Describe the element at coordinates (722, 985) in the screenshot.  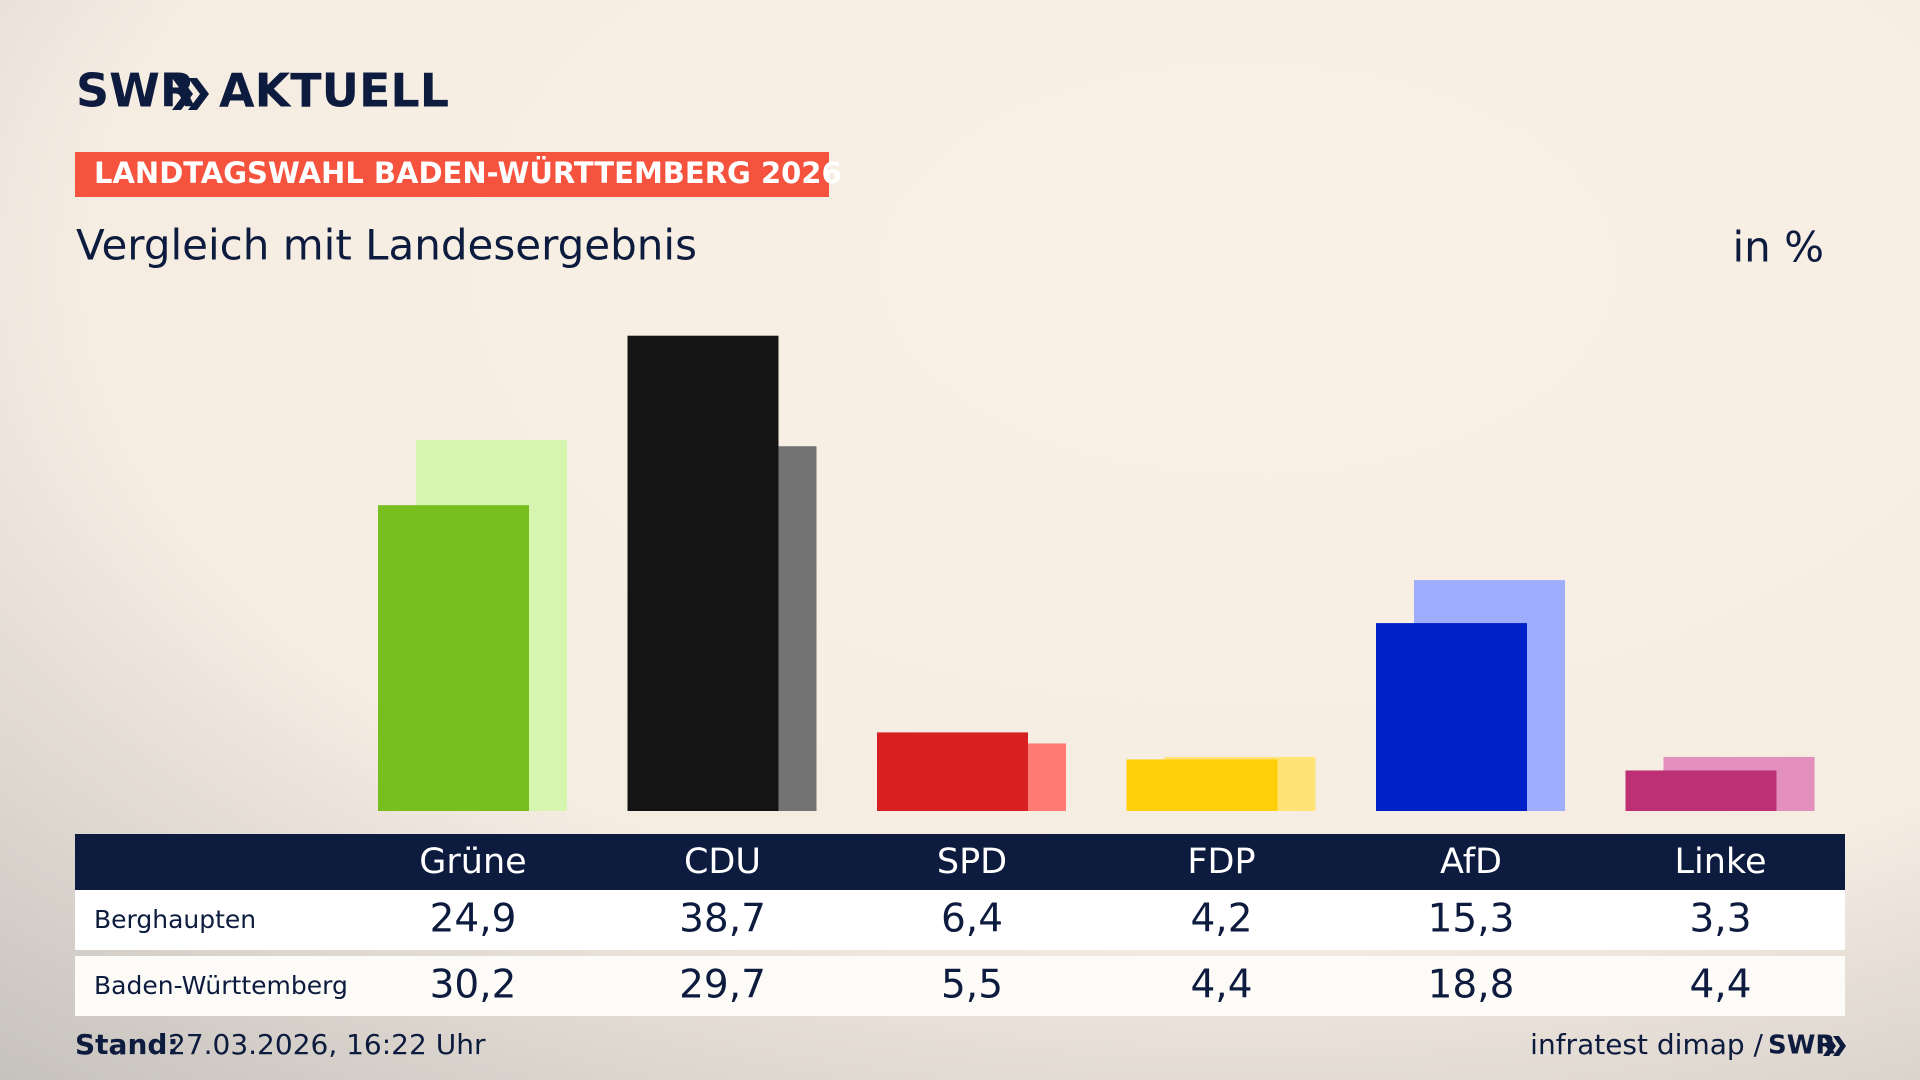
I see `value-label: 29,7` at that location.